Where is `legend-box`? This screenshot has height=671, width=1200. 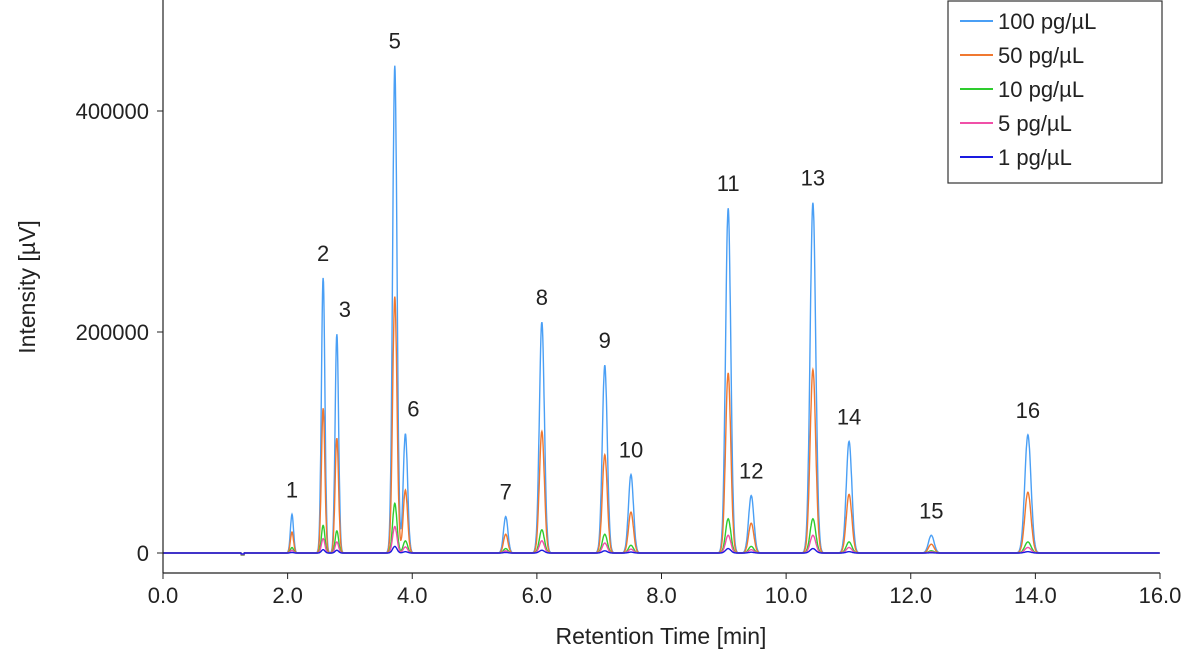 legend-box is located at coordinates (1055, 92).